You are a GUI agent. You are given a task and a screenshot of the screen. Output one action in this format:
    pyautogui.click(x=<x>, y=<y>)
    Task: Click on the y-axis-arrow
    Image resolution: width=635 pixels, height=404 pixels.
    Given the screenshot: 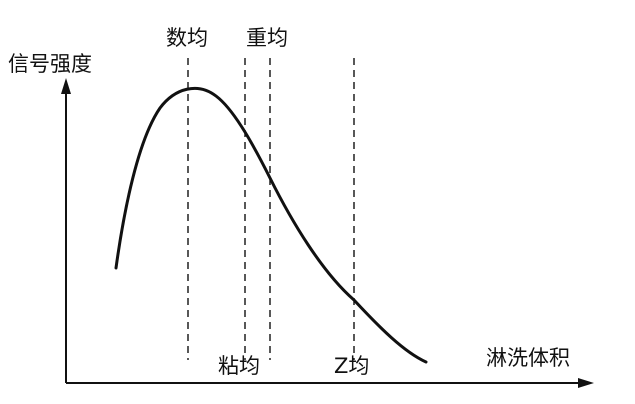 What is the action you would take?
    pyautogui.click(x=66, y=86)
    